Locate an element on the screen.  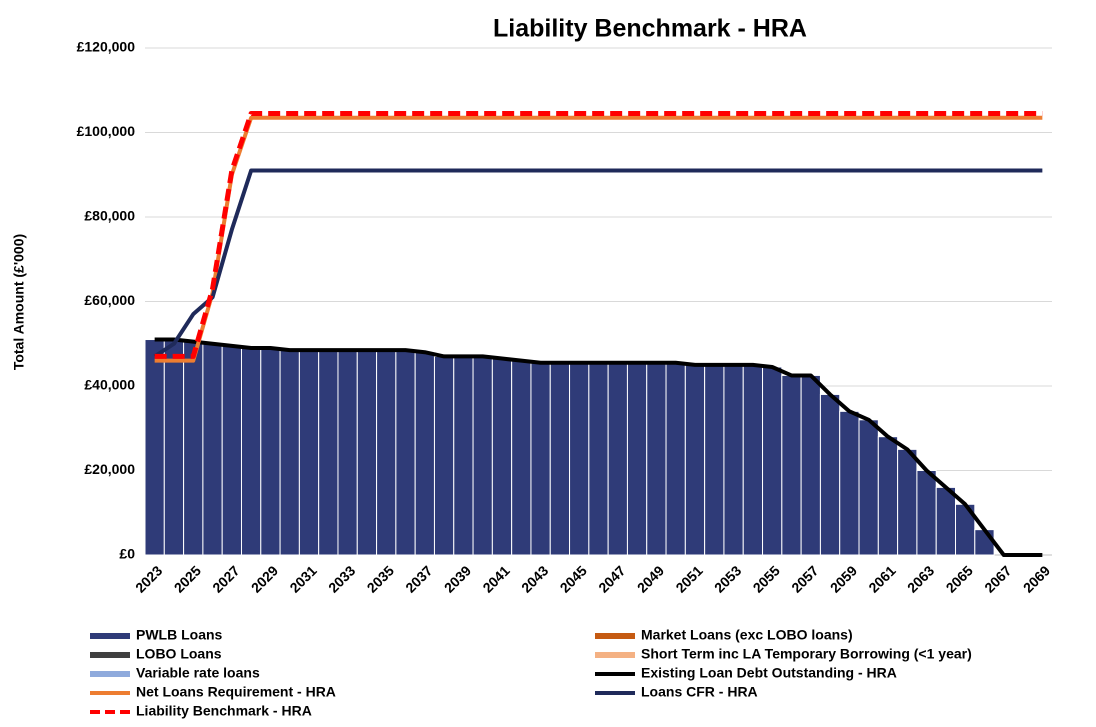
x-tick-label: 2063 is located at coordinates (920, 578).